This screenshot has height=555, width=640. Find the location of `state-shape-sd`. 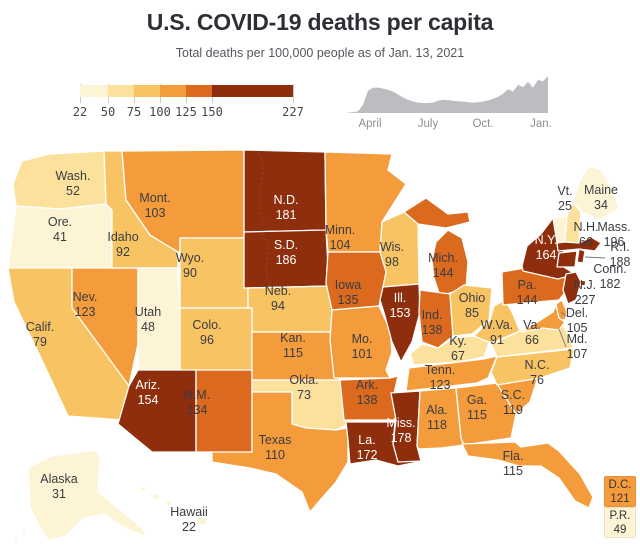

state-shape-sd is located at coordinates (286, 259).